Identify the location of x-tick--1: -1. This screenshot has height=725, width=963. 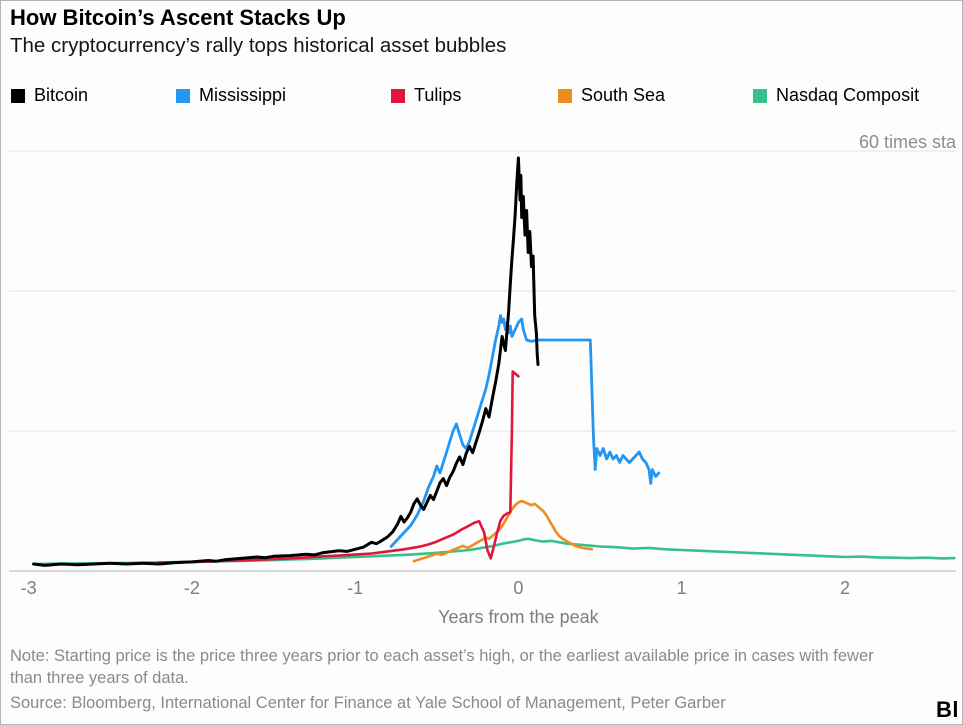
(355, 588).